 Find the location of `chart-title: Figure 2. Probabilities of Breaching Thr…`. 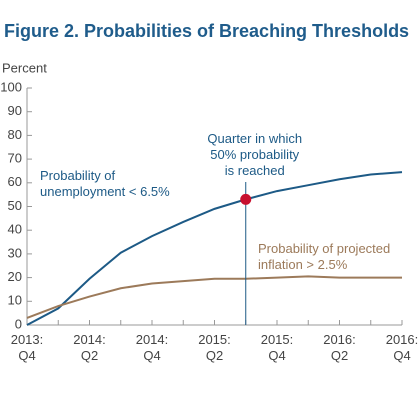

chart-title: Figure 2. Probabilities of Breaching Thr… is located at coordinates (206, 31).